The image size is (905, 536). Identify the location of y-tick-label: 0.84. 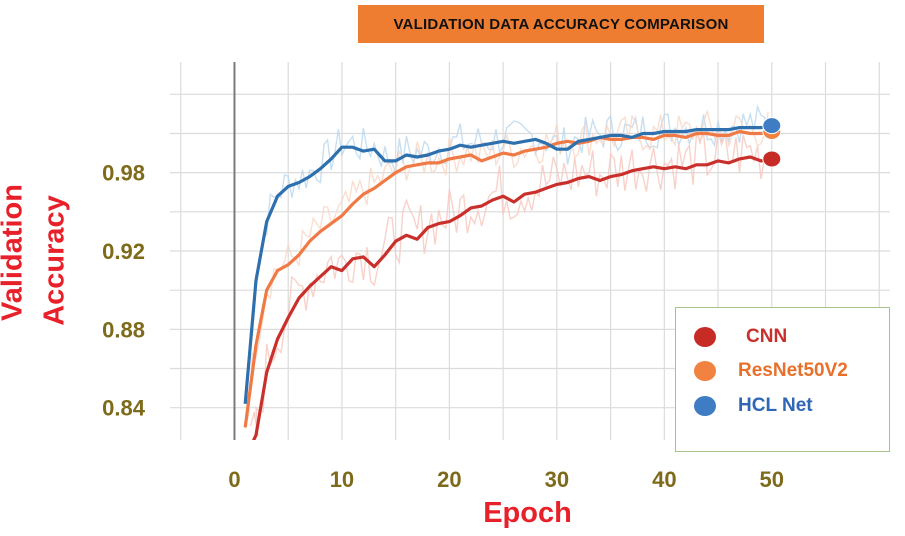
(124, 408).